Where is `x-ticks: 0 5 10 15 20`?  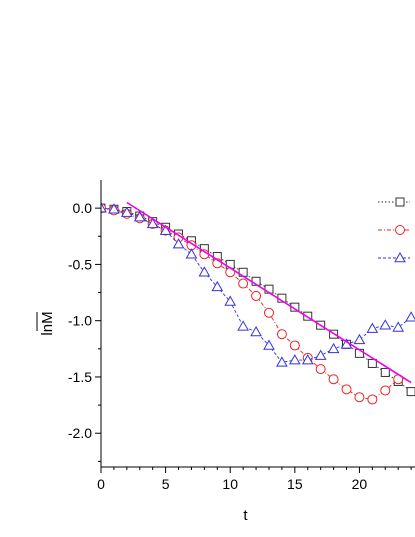 x-ticks: 0 5 10 15 20 is located at coordinates (254, 479).